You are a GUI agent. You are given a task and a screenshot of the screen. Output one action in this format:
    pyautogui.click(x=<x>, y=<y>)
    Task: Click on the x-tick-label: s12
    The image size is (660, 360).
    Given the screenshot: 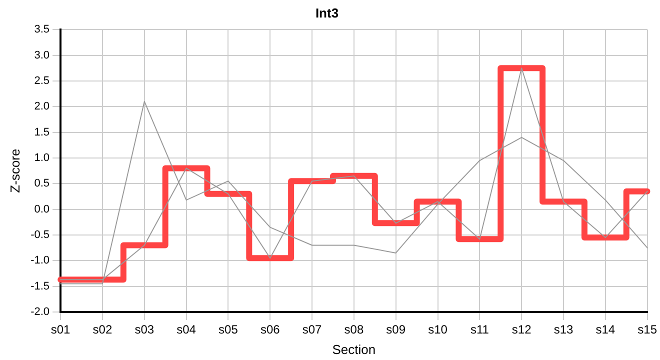 What is the action you would take?
    pyautogui.click(x=522, y=329)
    